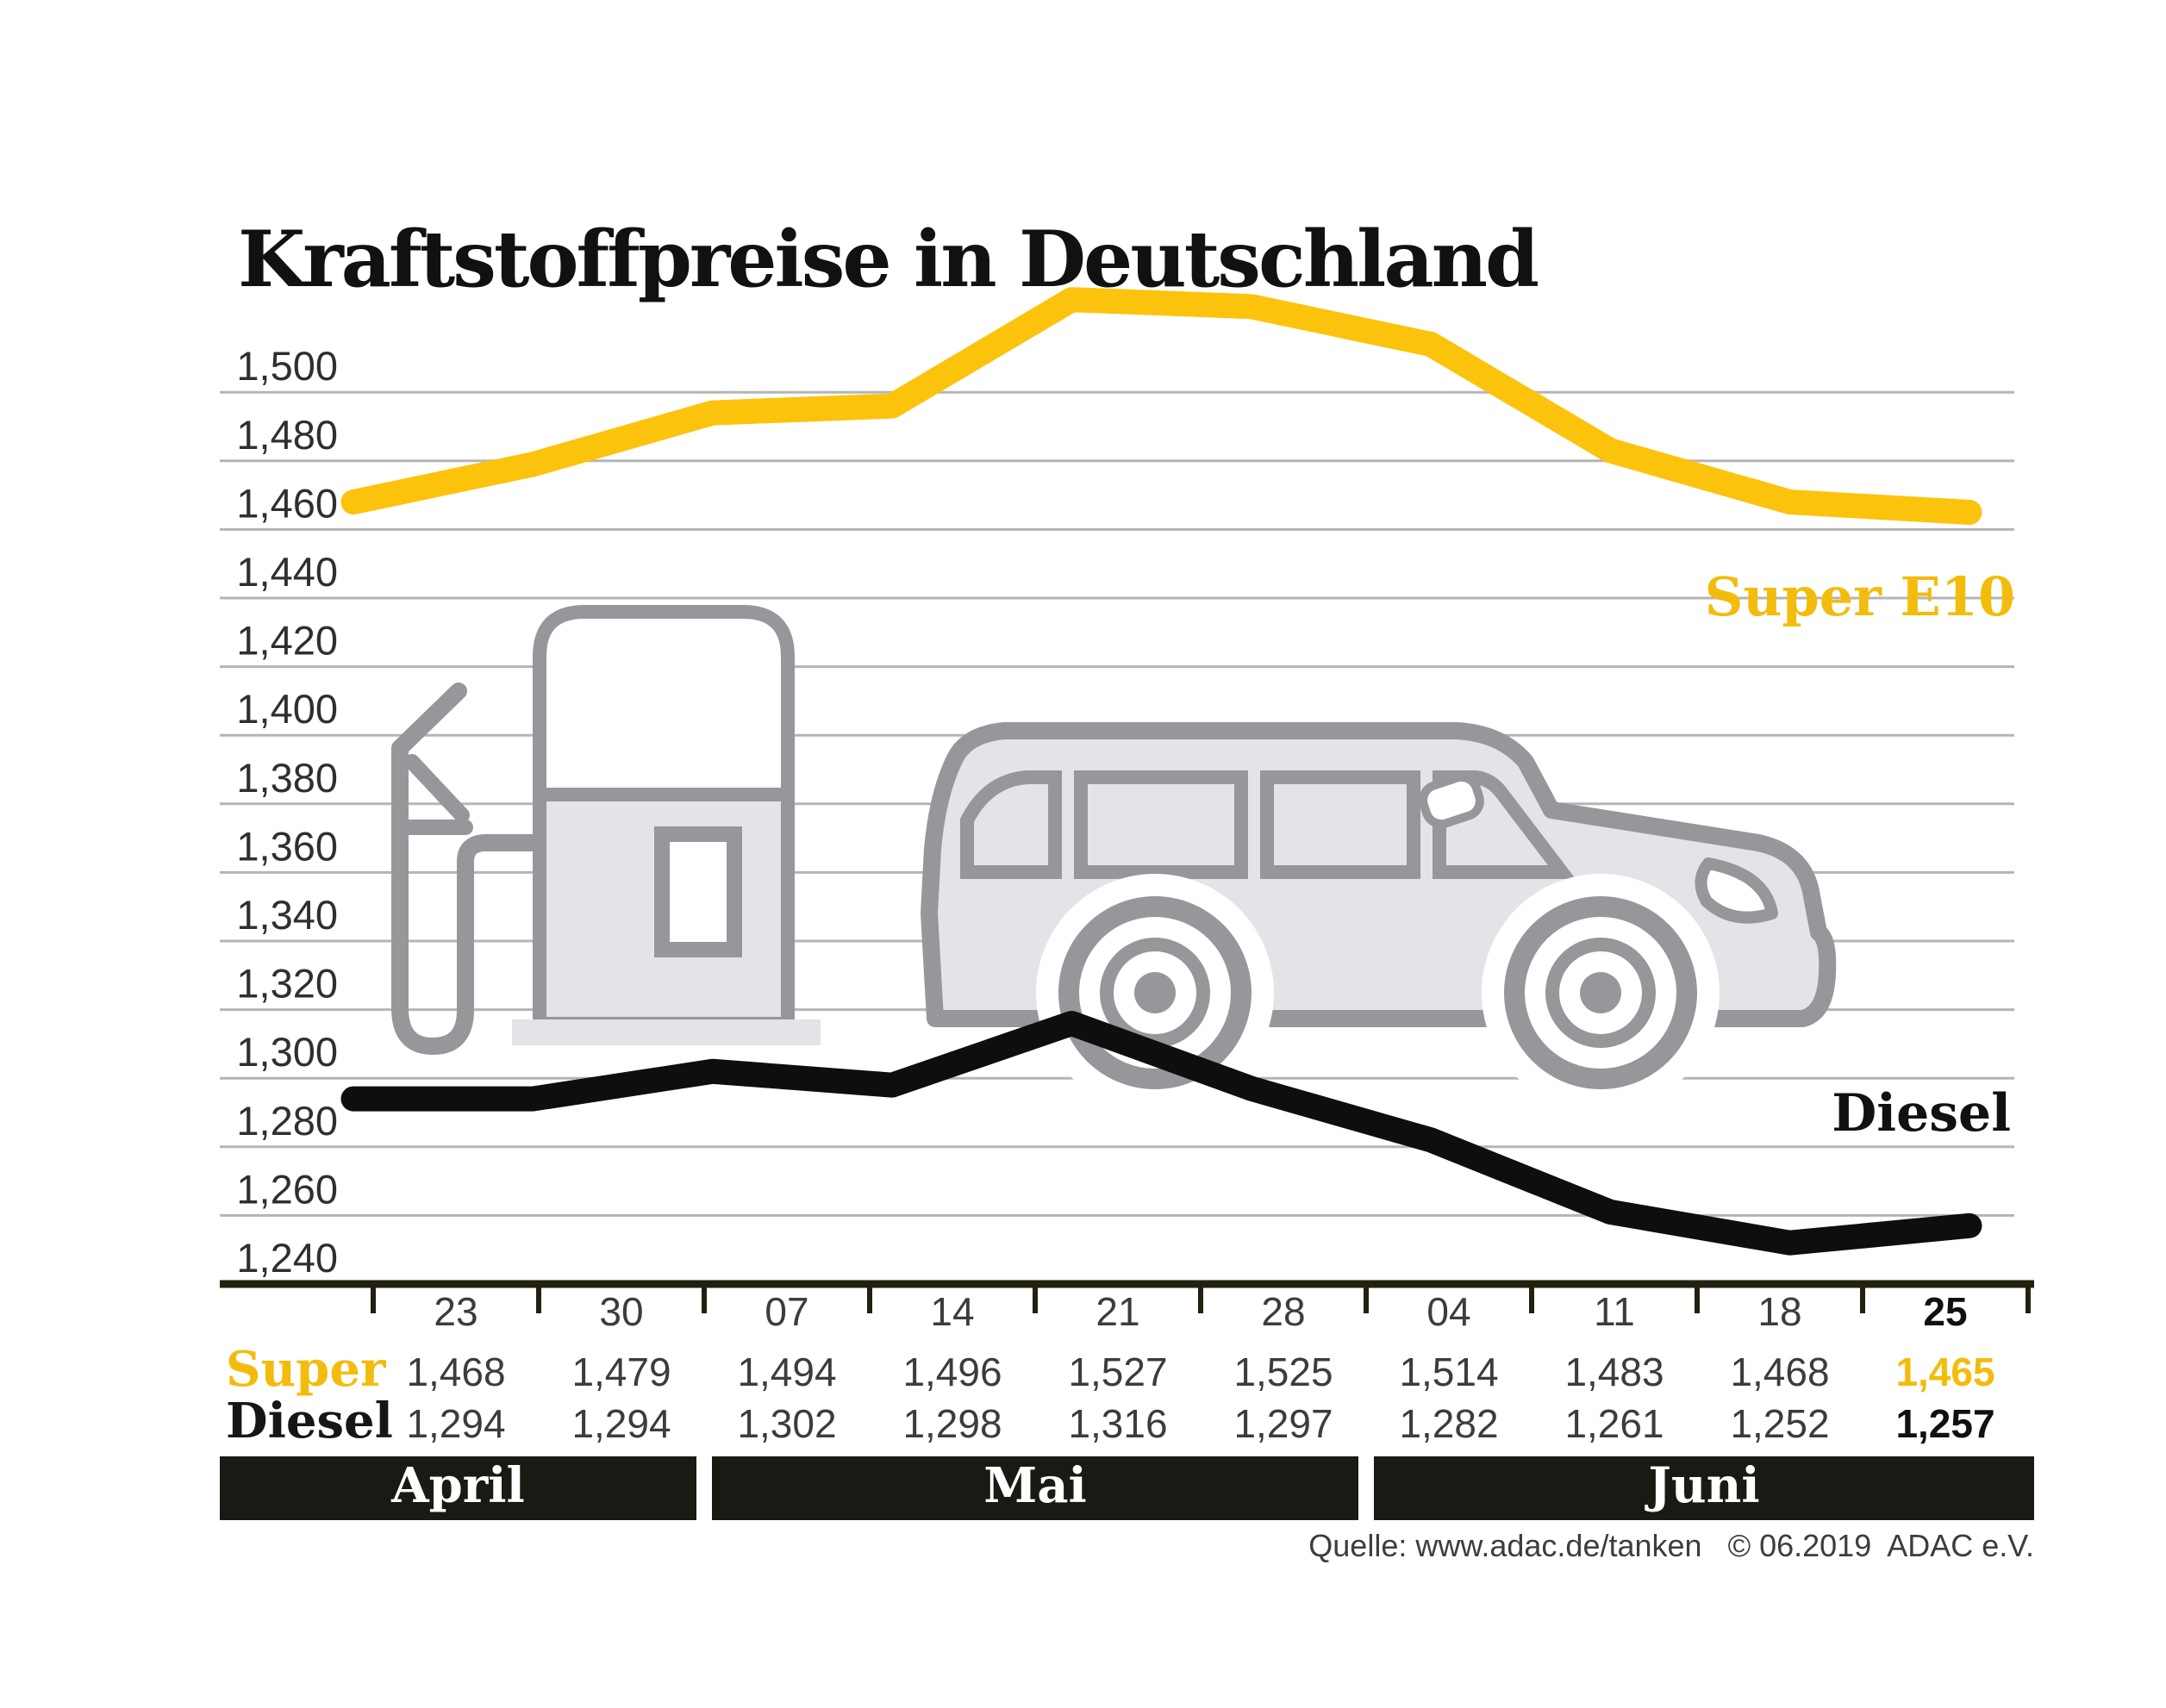 This screenshot has width=2166, height=1708. I want to click on row-label-super: Super, so click(306, 1369).